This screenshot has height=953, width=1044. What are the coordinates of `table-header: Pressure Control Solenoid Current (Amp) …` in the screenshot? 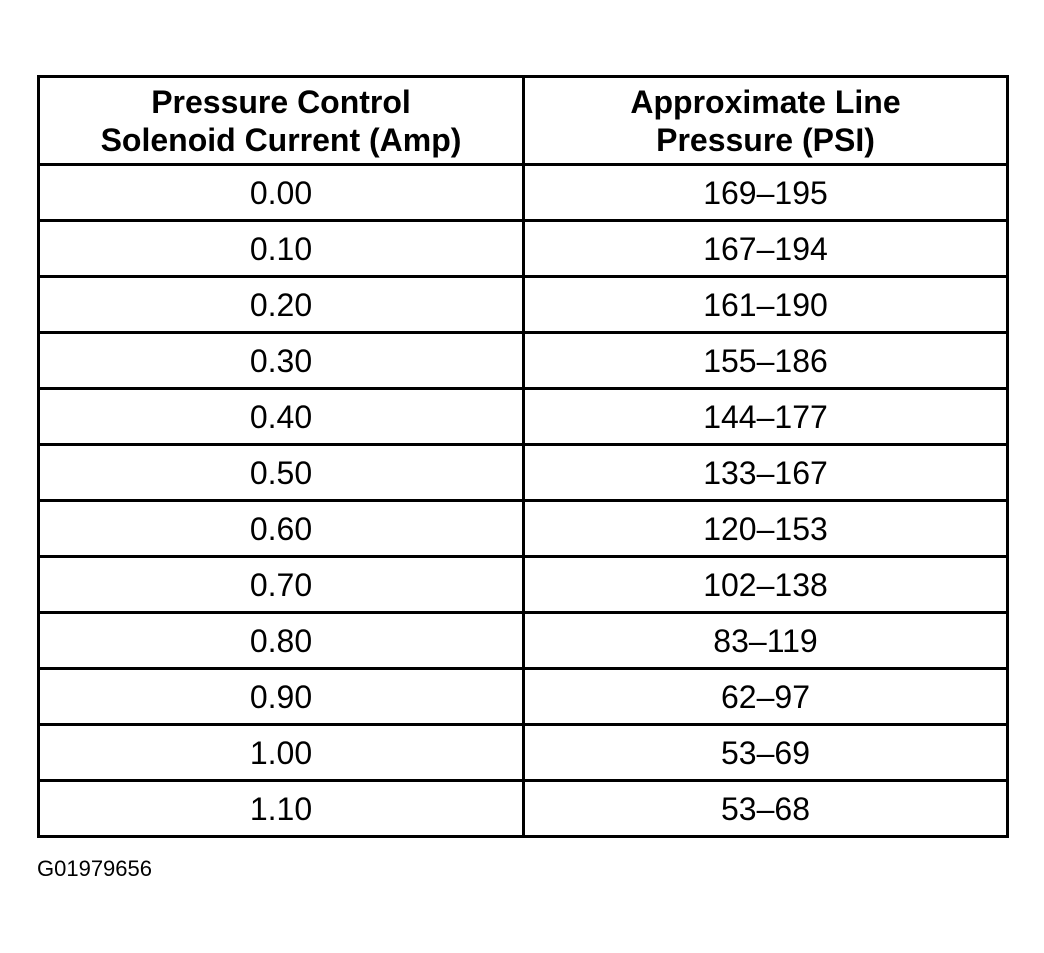 It's located at (523, 120).